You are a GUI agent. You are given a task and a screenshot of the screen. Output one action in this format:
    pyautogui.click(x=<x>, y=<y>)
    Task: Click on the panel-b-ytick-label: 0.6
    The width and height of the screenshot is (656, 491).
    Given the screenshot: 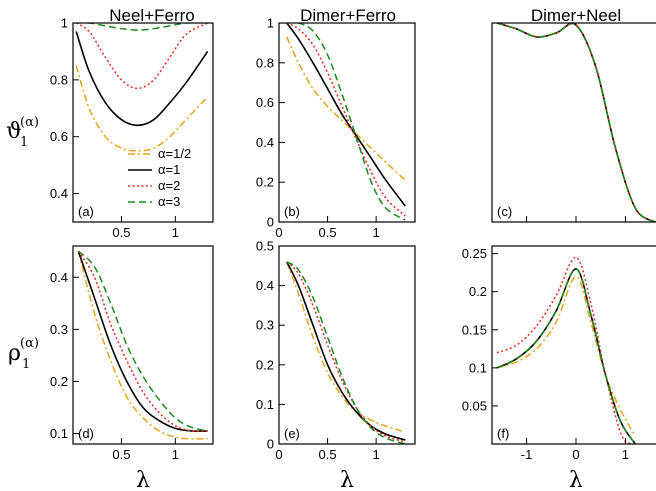 What is the action you would take?
    pyautogui.click(x=265, y=102)
    